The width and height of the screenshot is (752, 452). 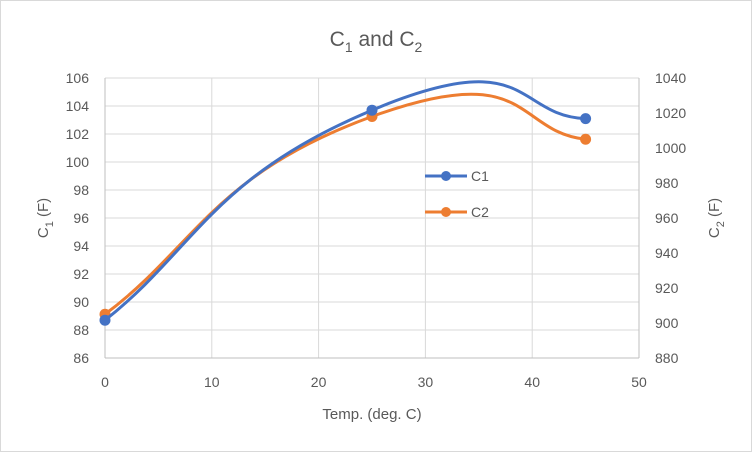 What do you see at coordinates (374, 382) in the screenshot?
I see `x-tick-labels: 0 10 20 30 40 50` at bounding box center [374, 382].